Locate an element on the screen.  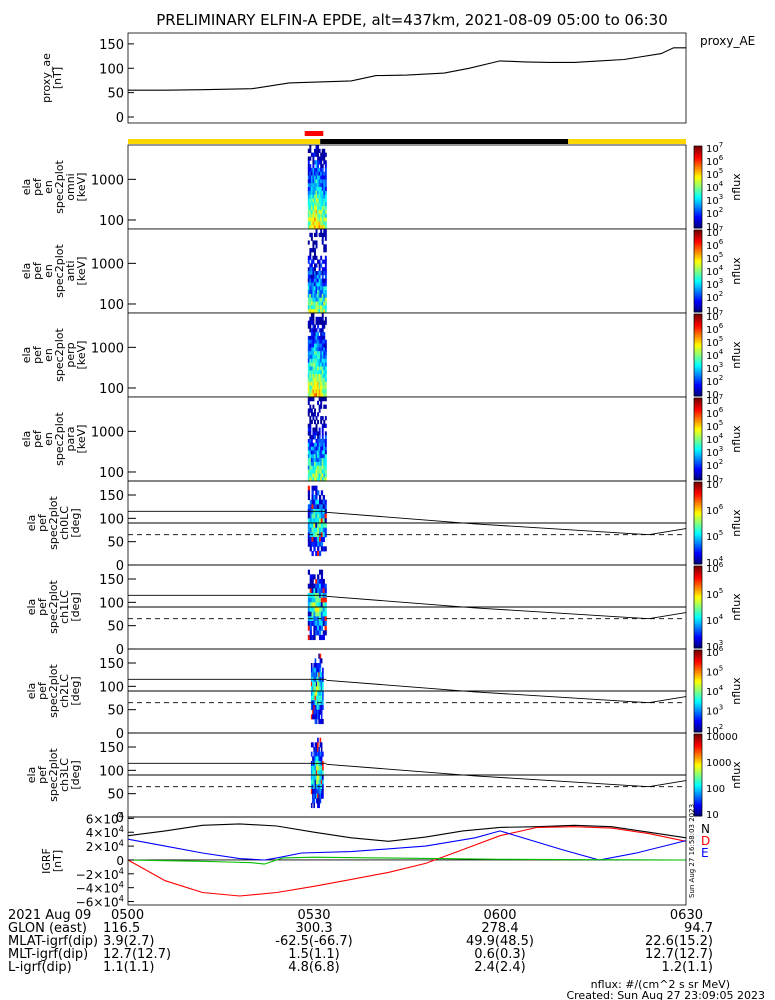
status-segment is located at coordinates (444, 141).